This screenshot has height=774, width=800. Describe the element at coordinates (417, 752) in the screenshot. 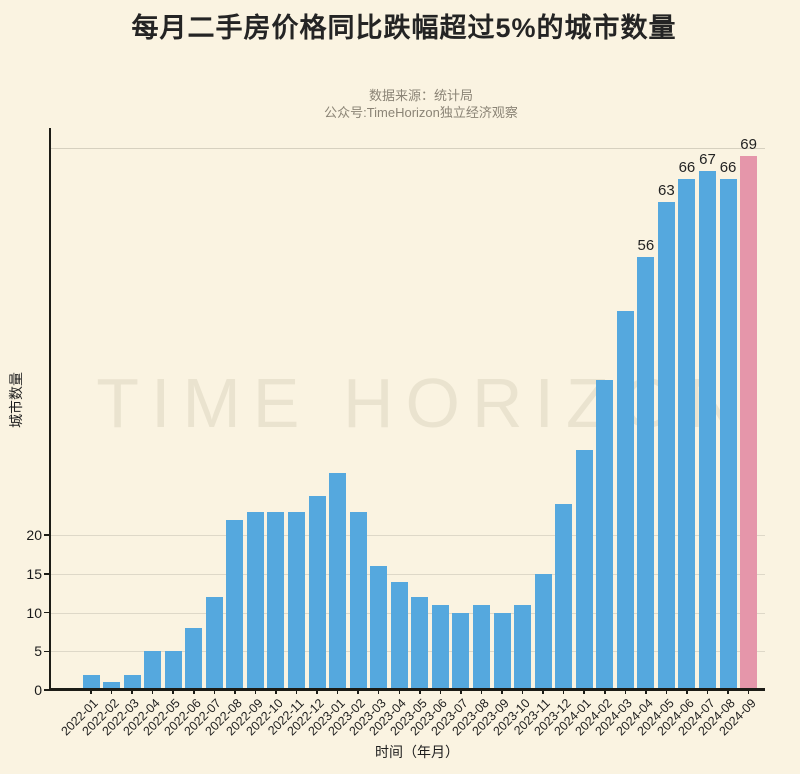

I see `x-axis-title: 时间（年月）` at that location.